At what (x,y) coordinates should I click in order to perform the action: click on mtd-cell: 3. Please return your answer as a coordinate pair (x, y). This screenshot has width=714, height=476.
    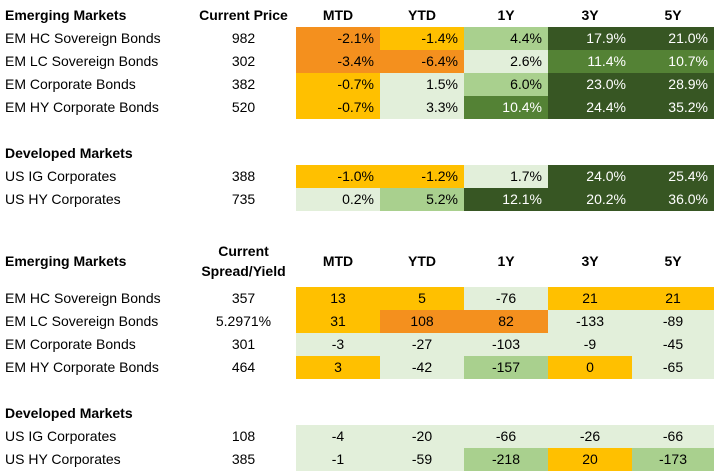
    Looking at the image, I should click on (338, 367).